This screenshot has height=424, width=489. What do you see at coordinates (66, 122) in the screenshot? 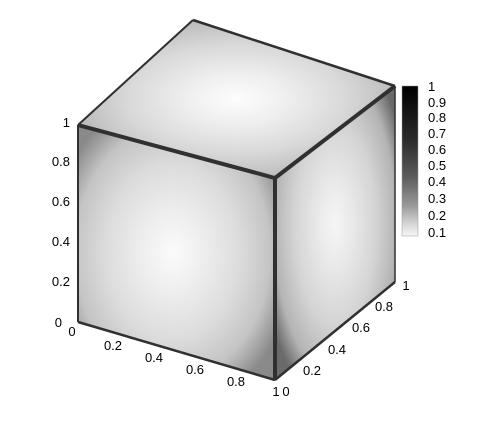
I see `z-tick-label: 1` at bounding box center [66, 122].